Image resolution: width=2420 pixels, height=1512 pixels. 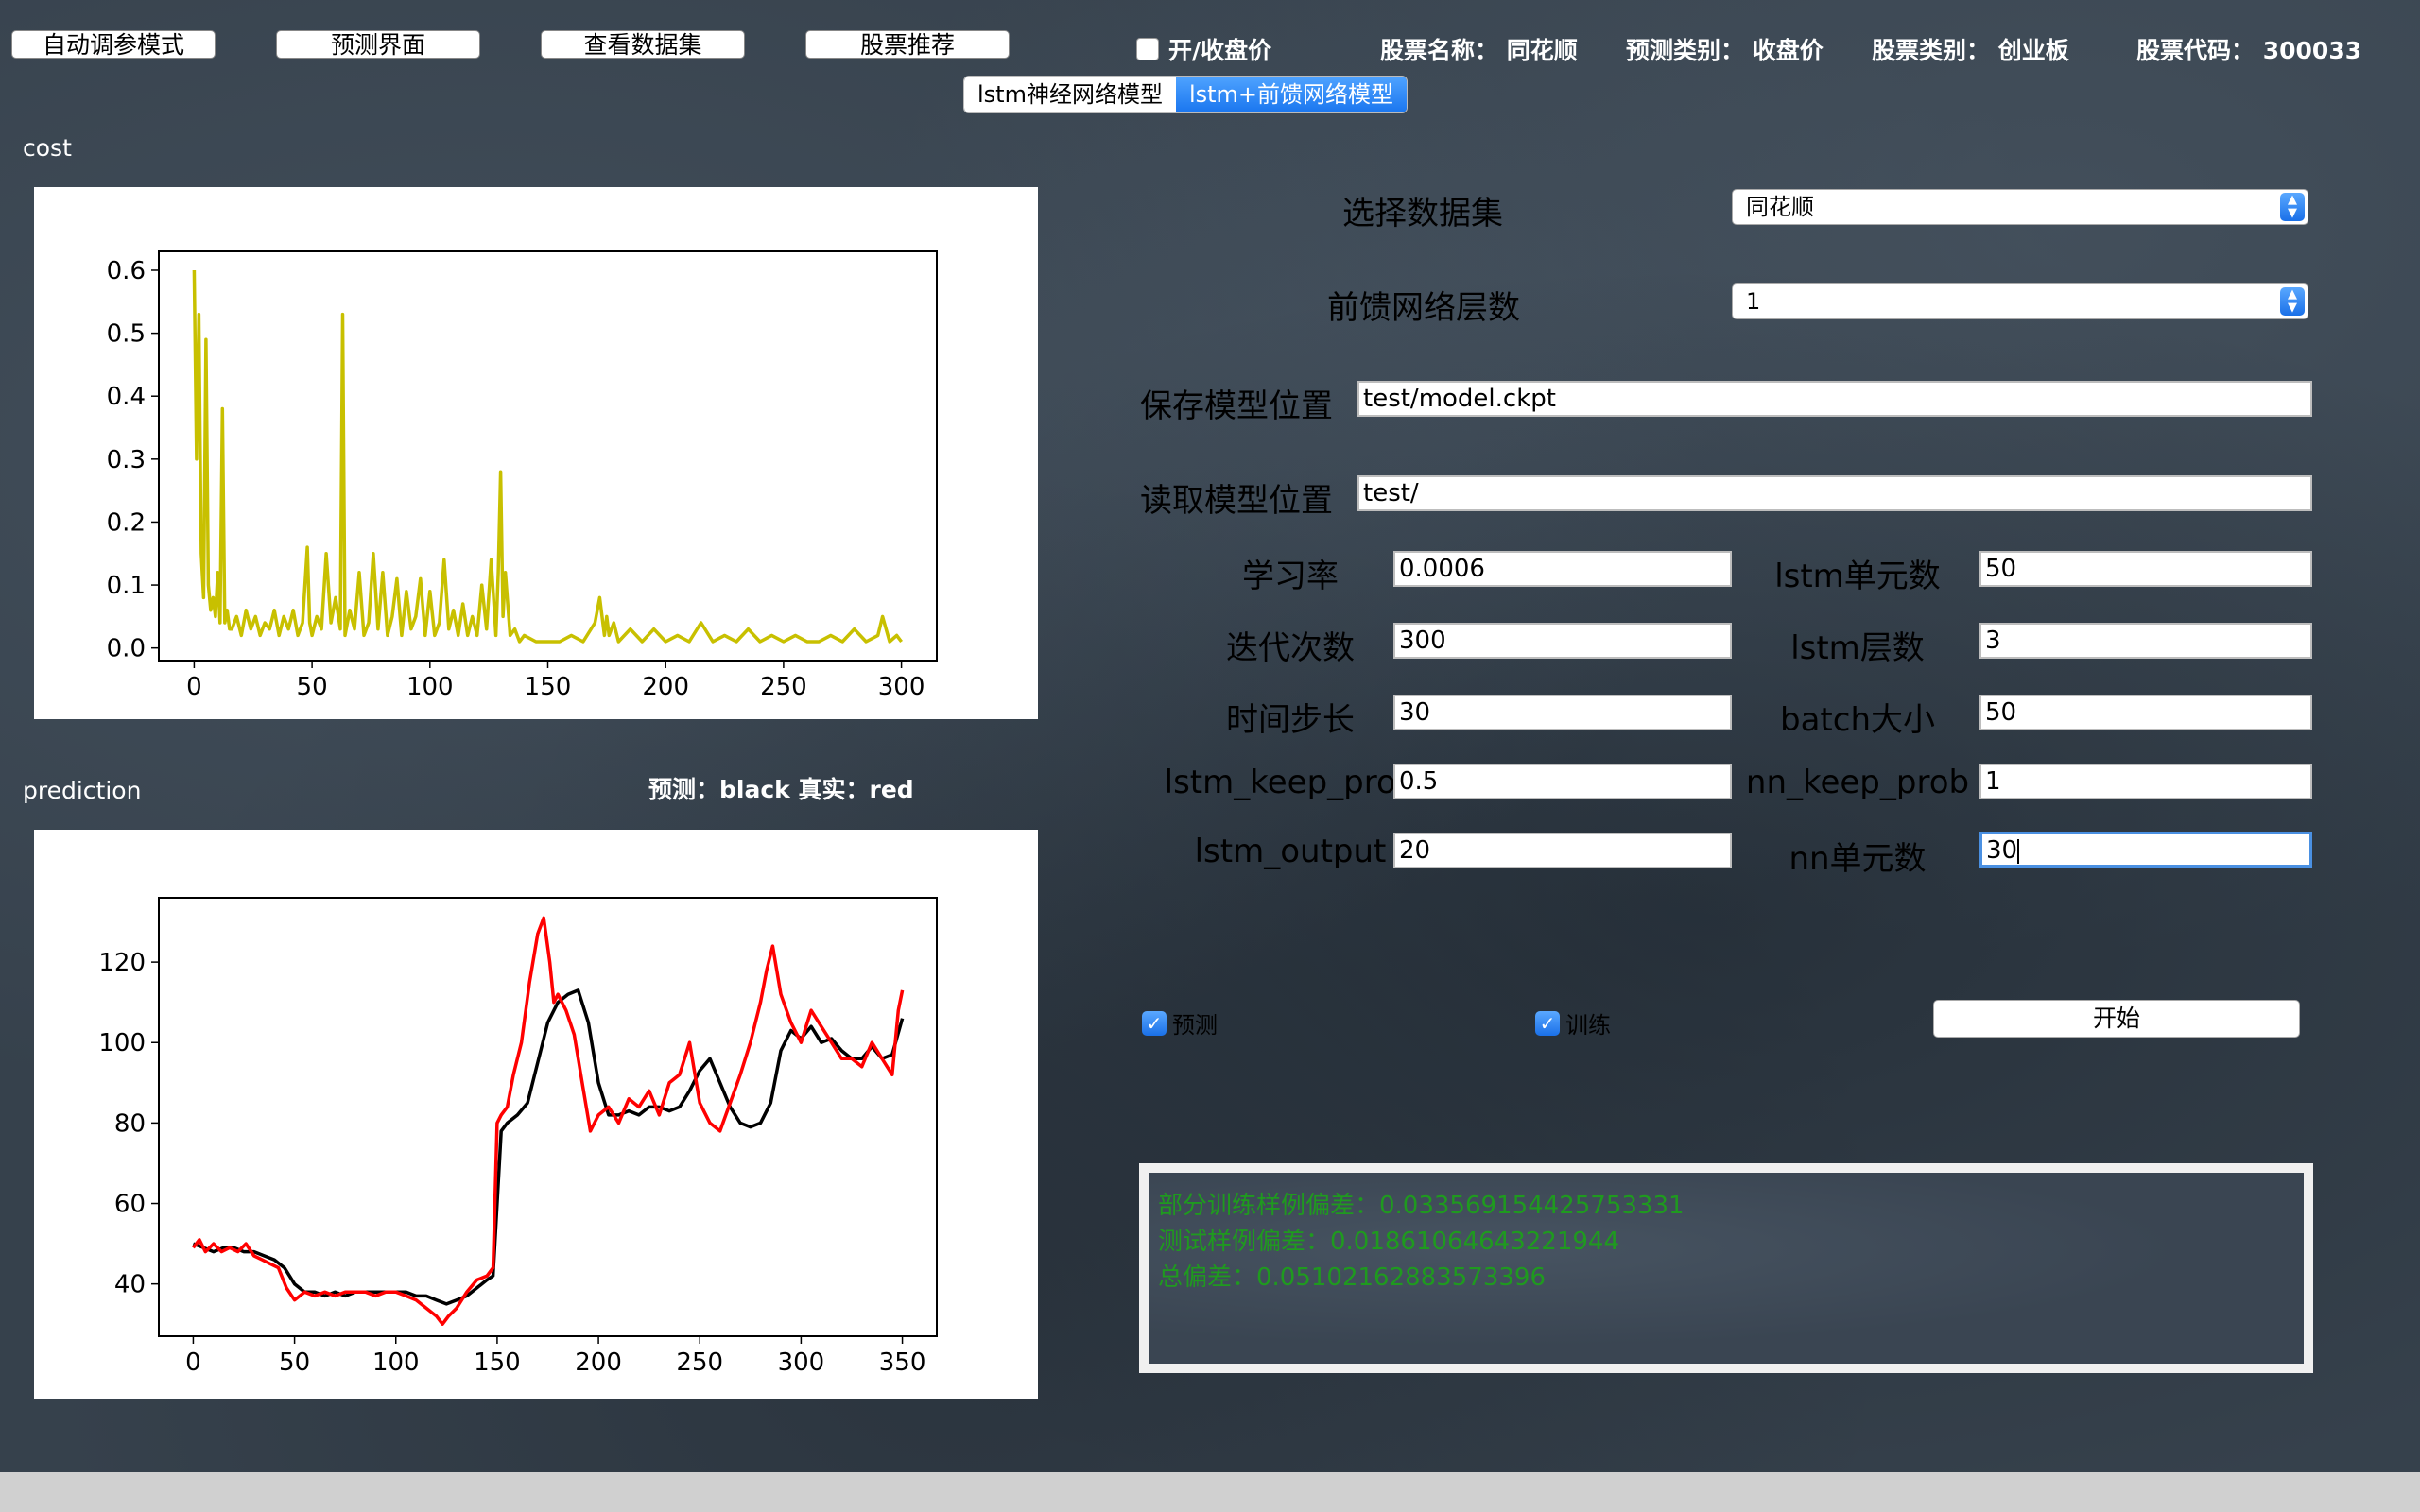 I want to click on lstm-layers-label: lstm层数, so click(x=1857, y=648).